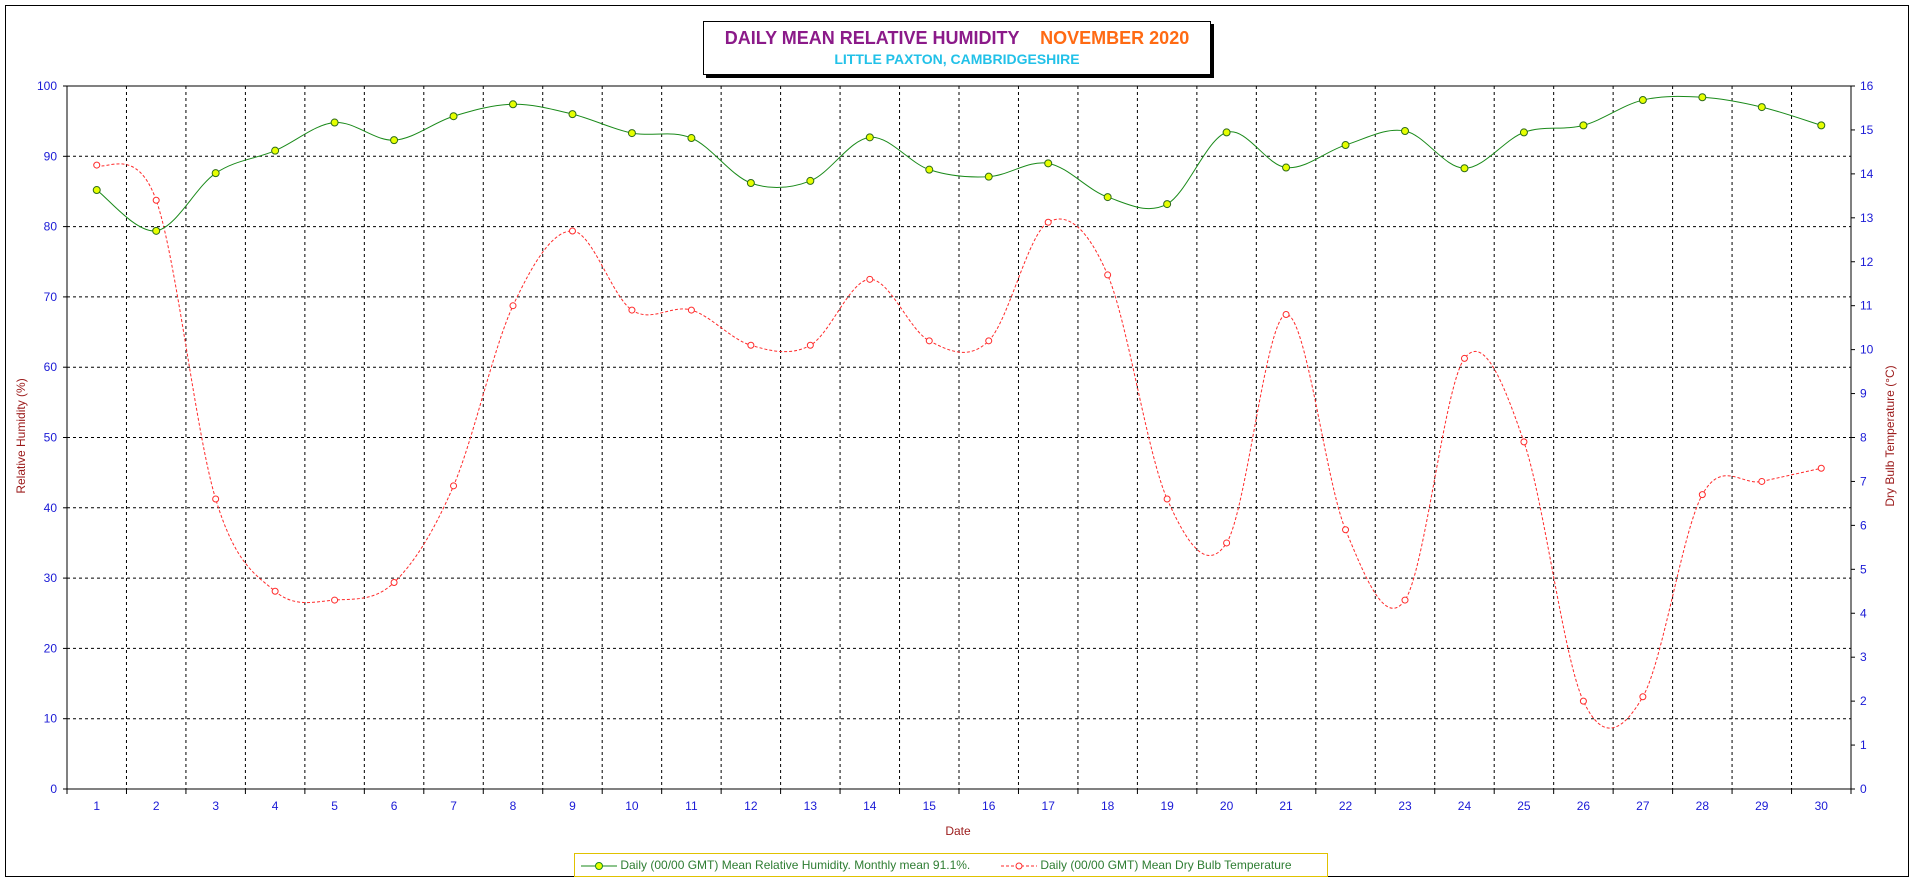 Image resolution: width=1916 pixels, height=884 pixels. I want to click on y-left-tick-label: 40, so click(51, 508).